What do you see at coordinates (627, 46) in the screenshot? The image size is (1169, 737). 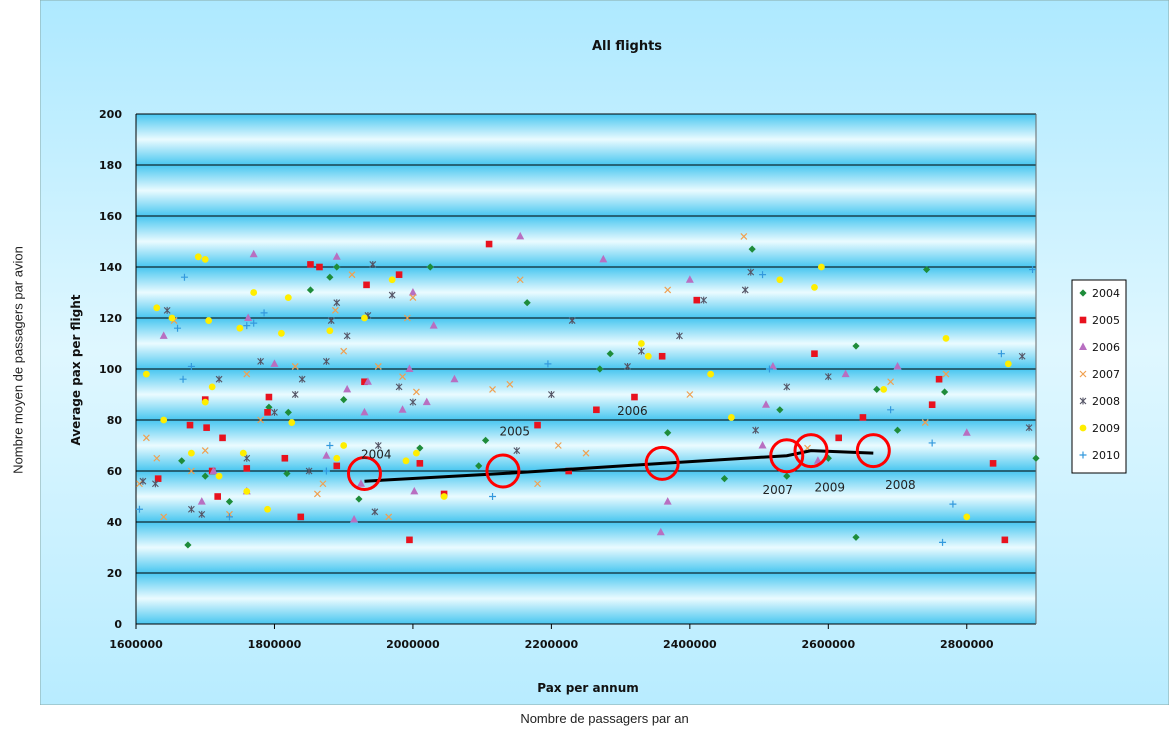 I see `chart-title: All flights` at bounding box center [627, 46].